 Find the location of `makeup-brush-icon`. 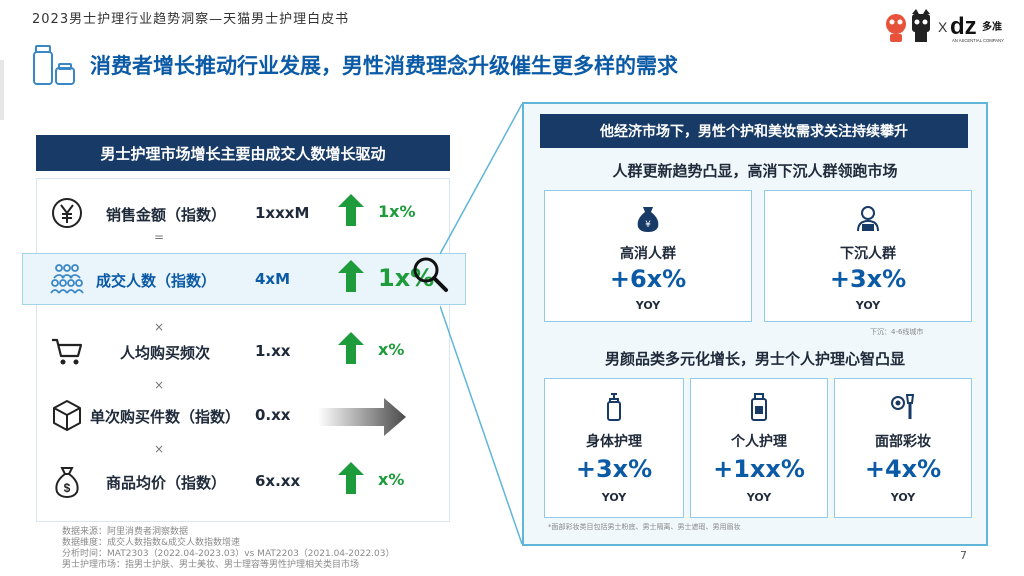

makeup-brush-icon is located at coordinates (903, 406).